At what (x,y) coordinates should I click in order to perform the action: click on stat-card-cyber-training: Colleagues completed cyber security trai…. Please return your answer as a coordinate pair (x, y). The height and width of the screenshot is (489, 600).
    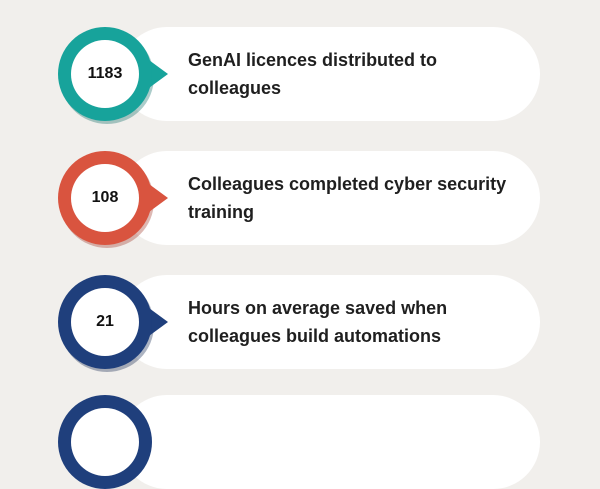
    Looking at the image, I should click on (330, 198).